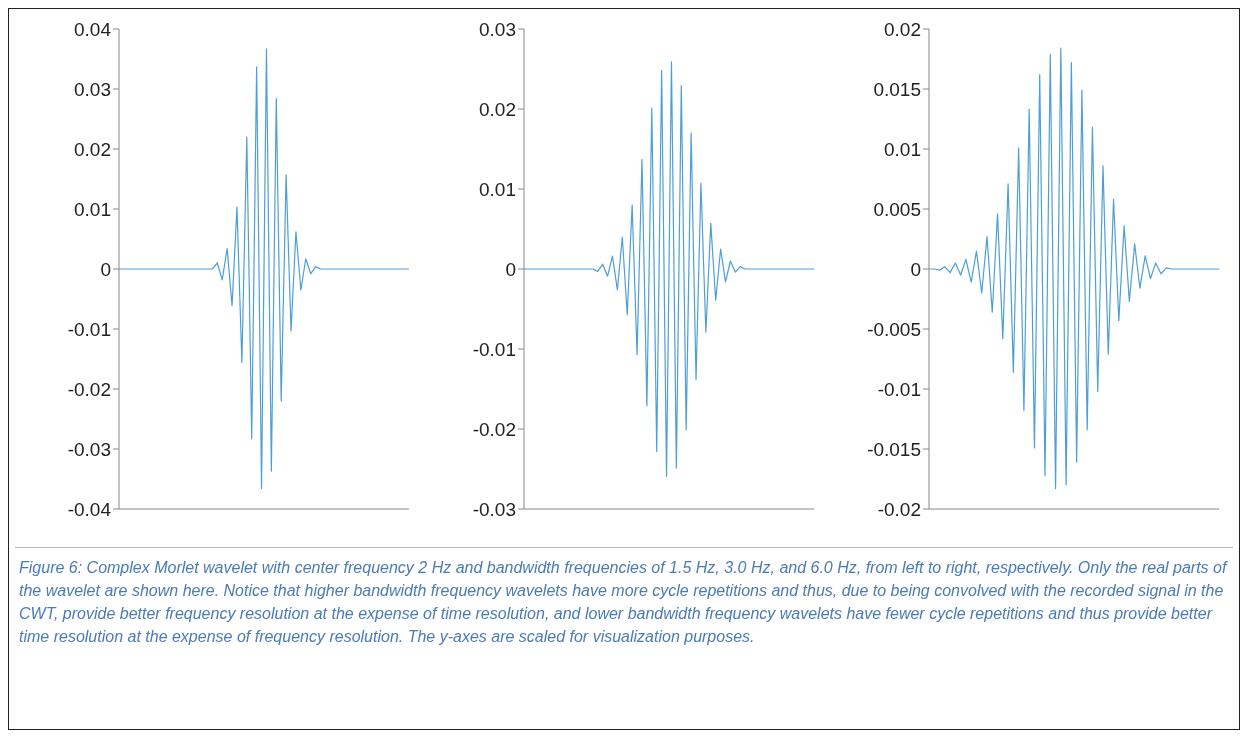 The width and height of the screenshot is (1250, 742). What do you see at coordinates (897, 89) in the screenshot?
I see `y-tick-label: 0.015` at bounding box center [897, 89].